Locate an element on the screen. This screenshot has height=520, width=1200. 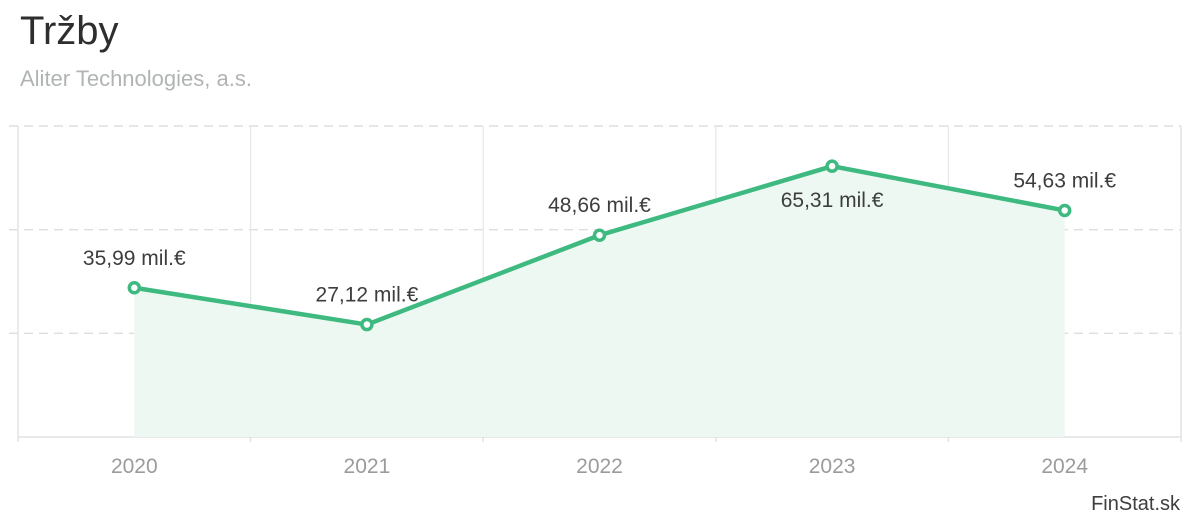
data-point-2020 is located at coordinates (134, 288).